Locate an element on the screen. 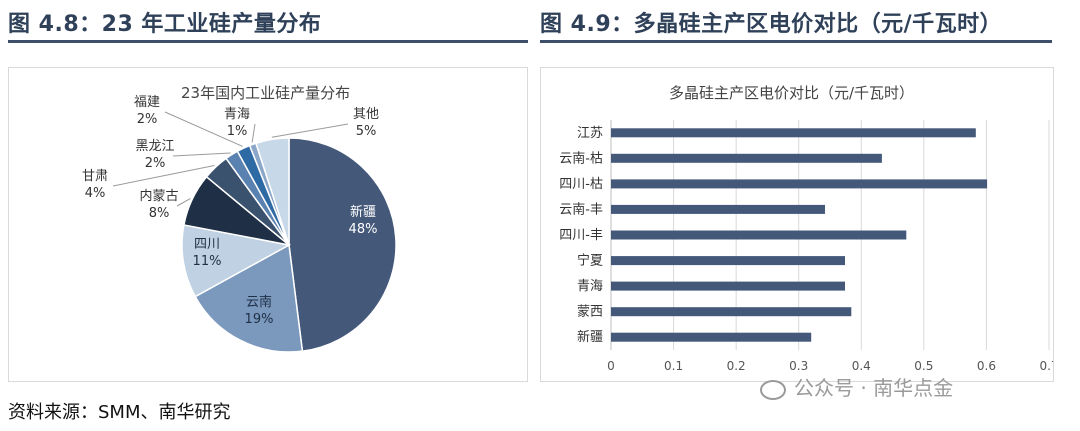  x-tick-label-7: 0.7 is located at coordinates (1046, 366).